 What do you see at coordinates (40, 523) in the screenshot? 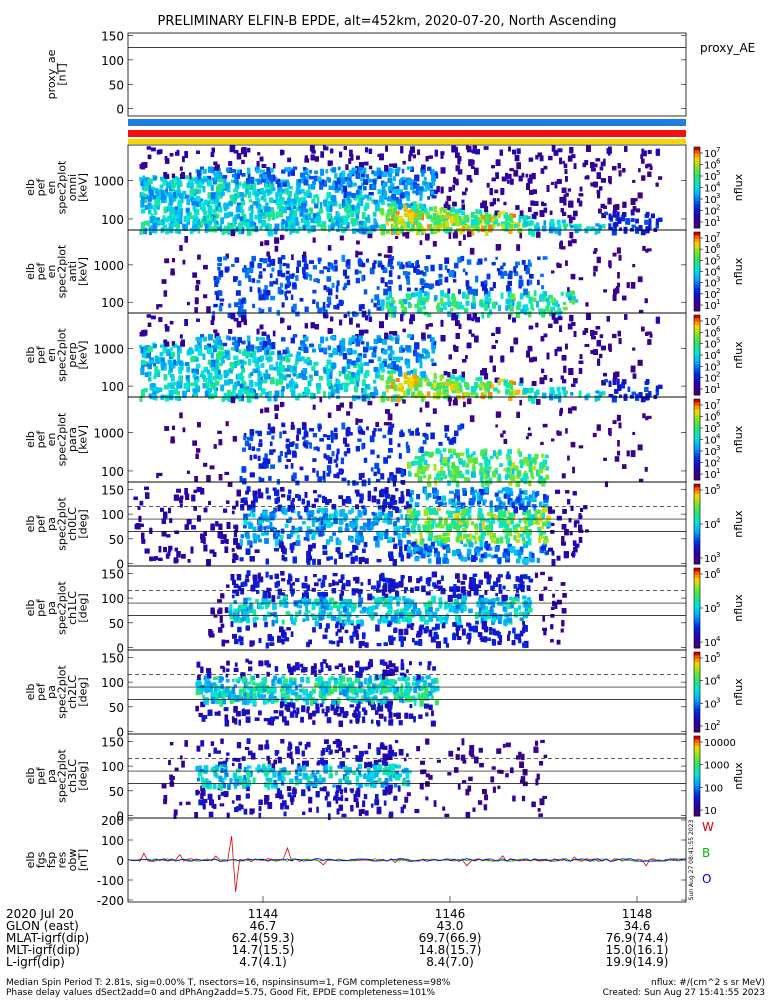
I see `ylabel-ch0-1: pef` at bounding box center [40, 523].